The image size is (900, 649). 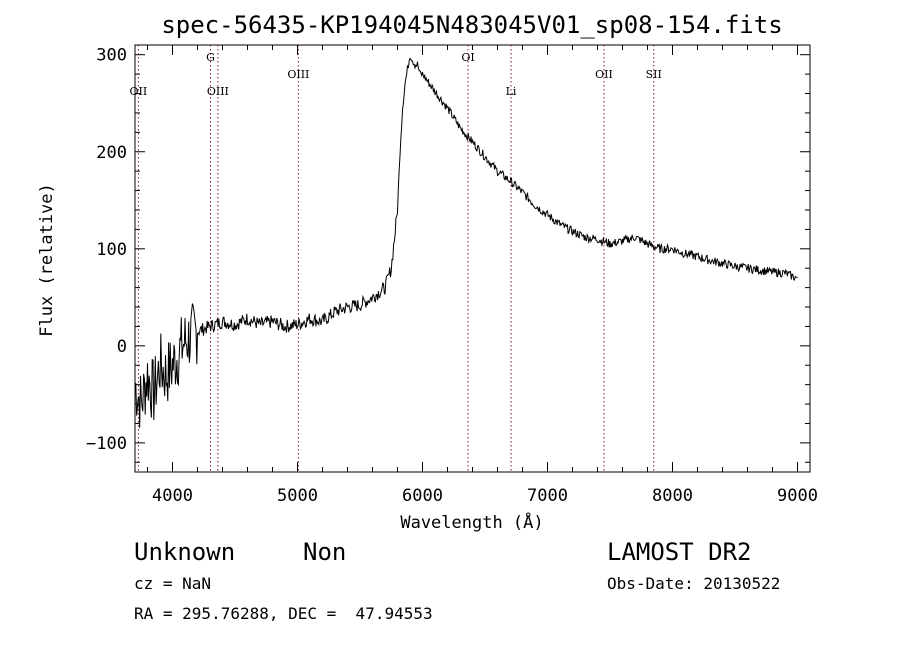 I want to click on x-tick-label: 5000, so click(x=297, y=496).